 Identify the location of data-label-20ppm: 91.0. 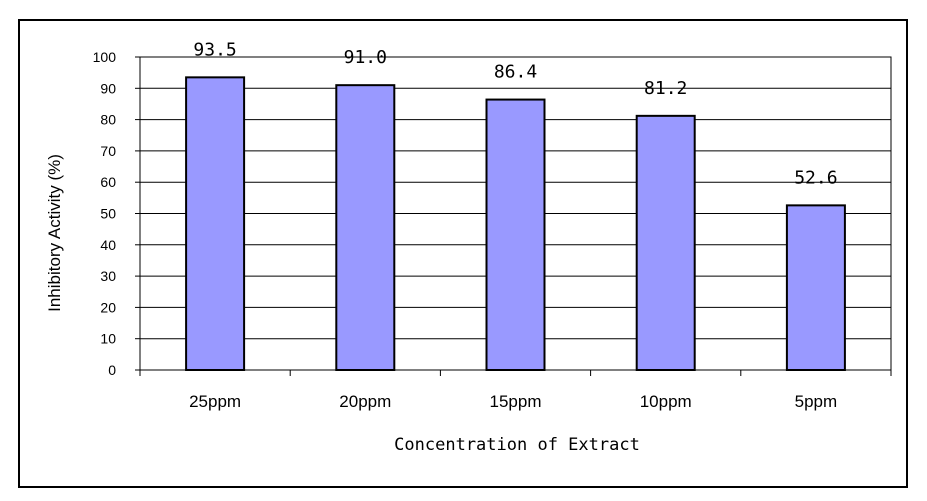
(365, 57).